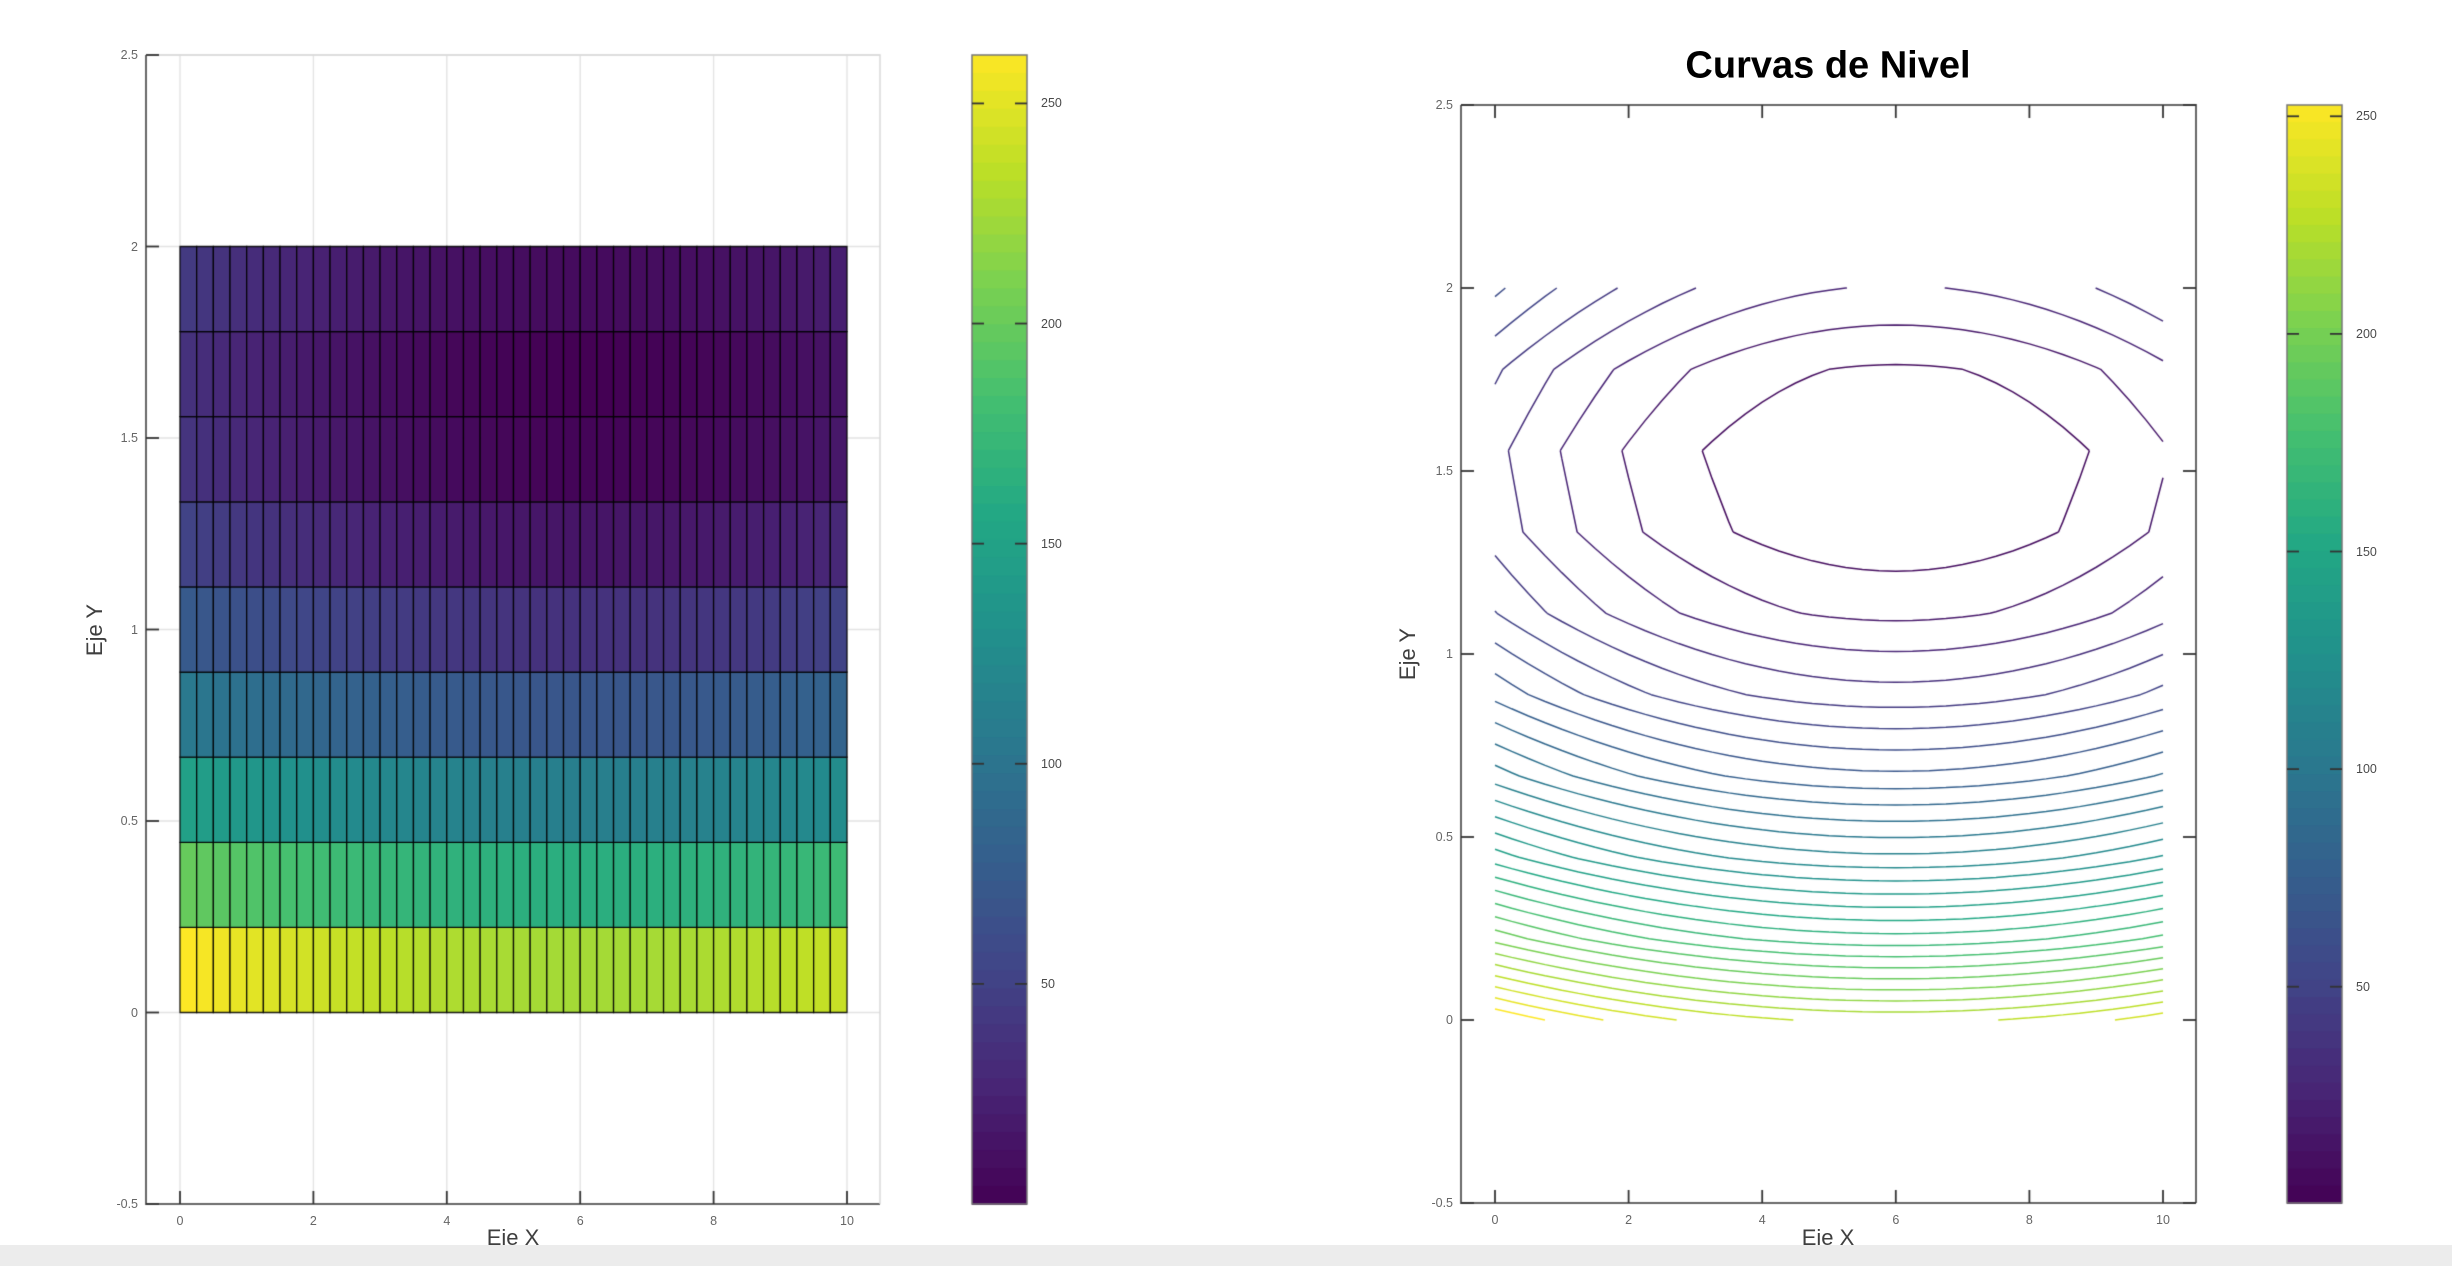  I want to click on surface-xtick-label: 6, so click(580, 1221).